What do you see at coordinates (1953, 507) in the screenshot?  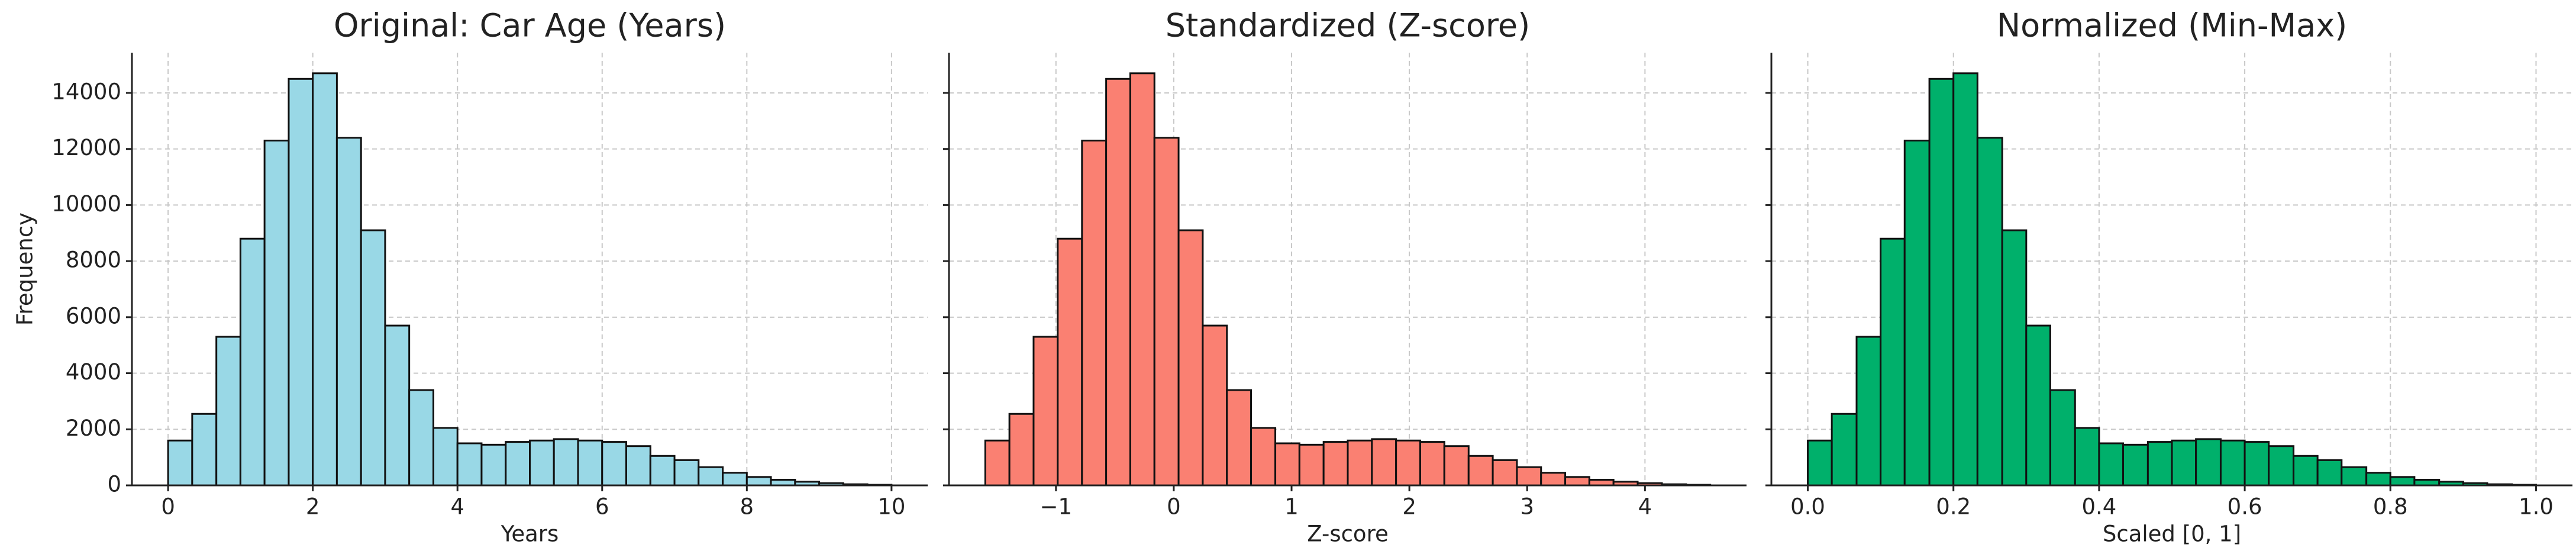 I see `x-tick-label: 0.2` at bounding box center [1953, 507].